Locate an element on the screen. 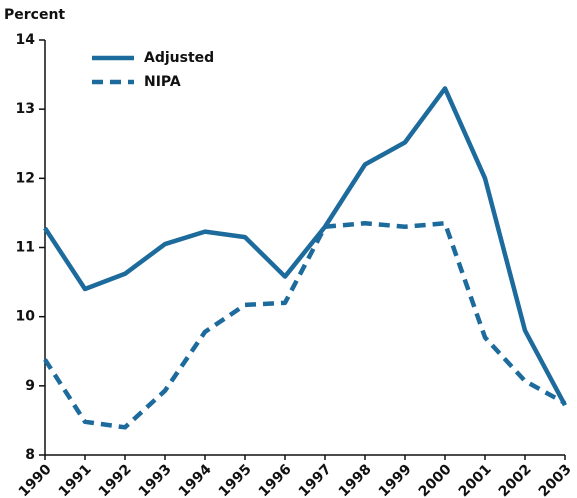 The height and width of the screenshot is (498, 577). legend-label: Adjusted is located at coordinates (179, 58).